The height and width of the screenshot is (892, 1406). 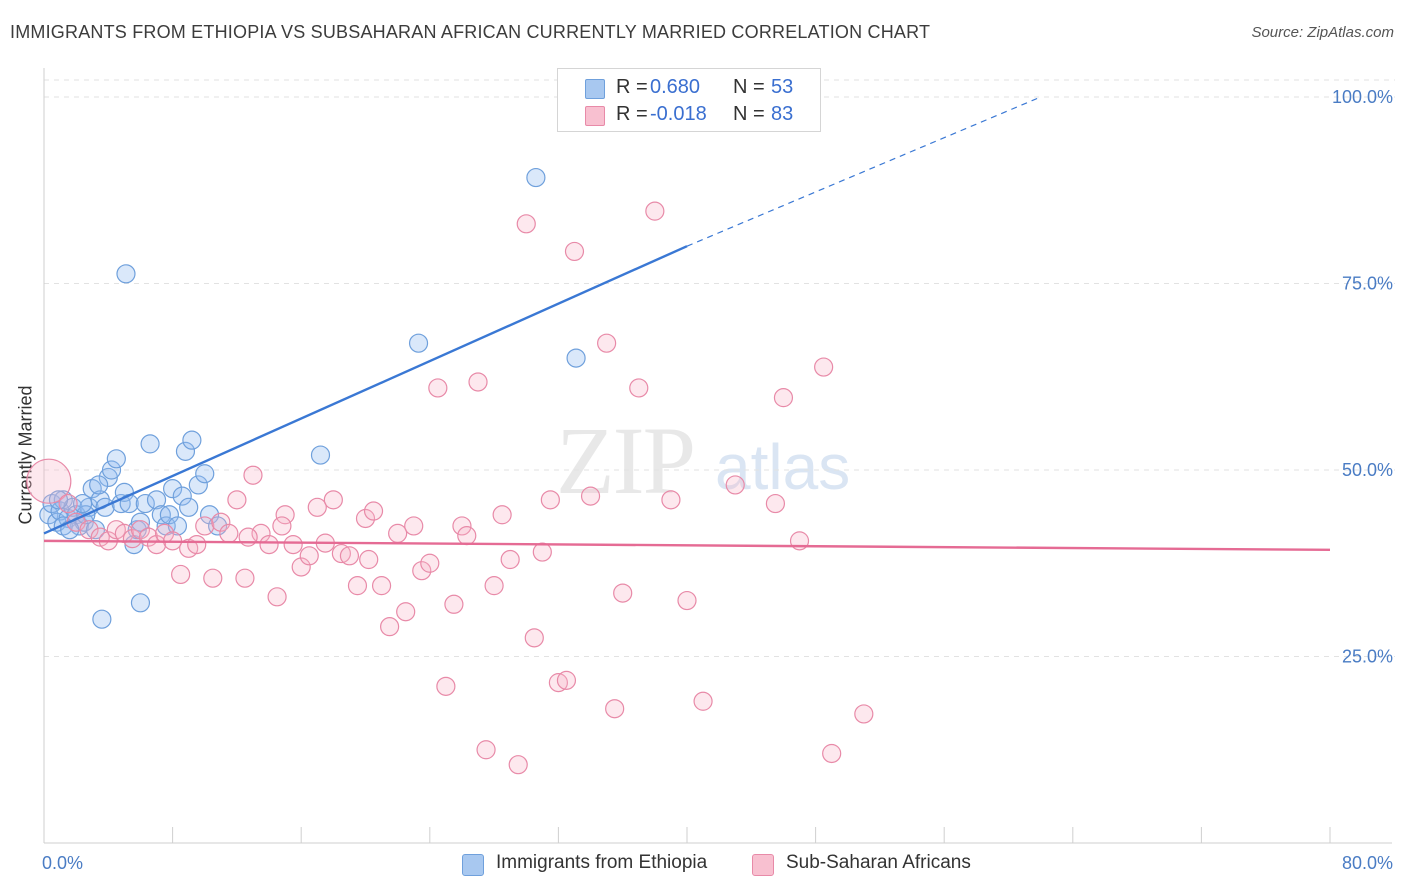 I want to click on legend-n-label: N =, so click(x=749, y=87).